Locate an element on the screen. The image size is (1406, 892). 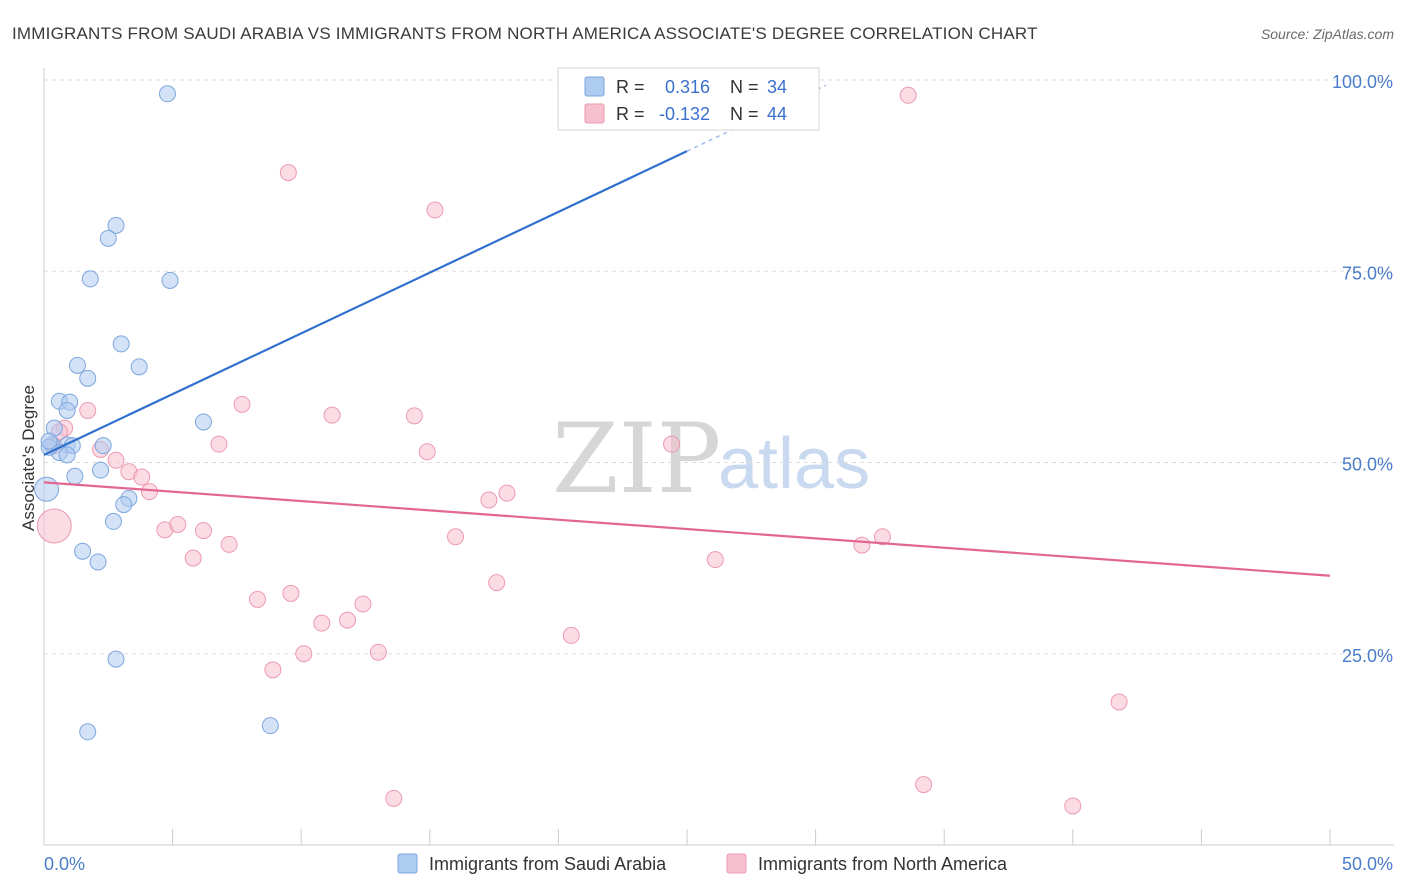
stats-r-label-2: R = is located at coordinates (630, 114).